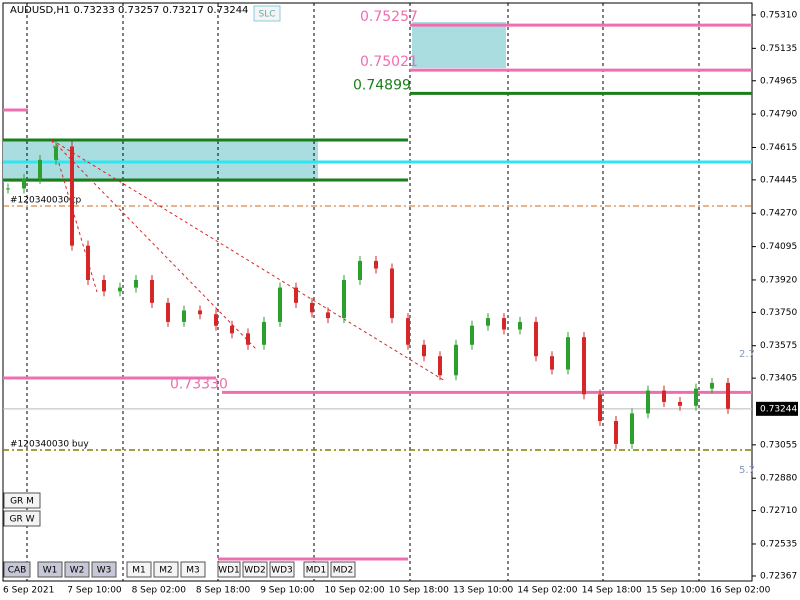 This screenshot has height=600, width=800. Describe the element at coordinates (419, 591) in the screenshot. I see `x-tick-label: 10 Sep 18:00` at that location.